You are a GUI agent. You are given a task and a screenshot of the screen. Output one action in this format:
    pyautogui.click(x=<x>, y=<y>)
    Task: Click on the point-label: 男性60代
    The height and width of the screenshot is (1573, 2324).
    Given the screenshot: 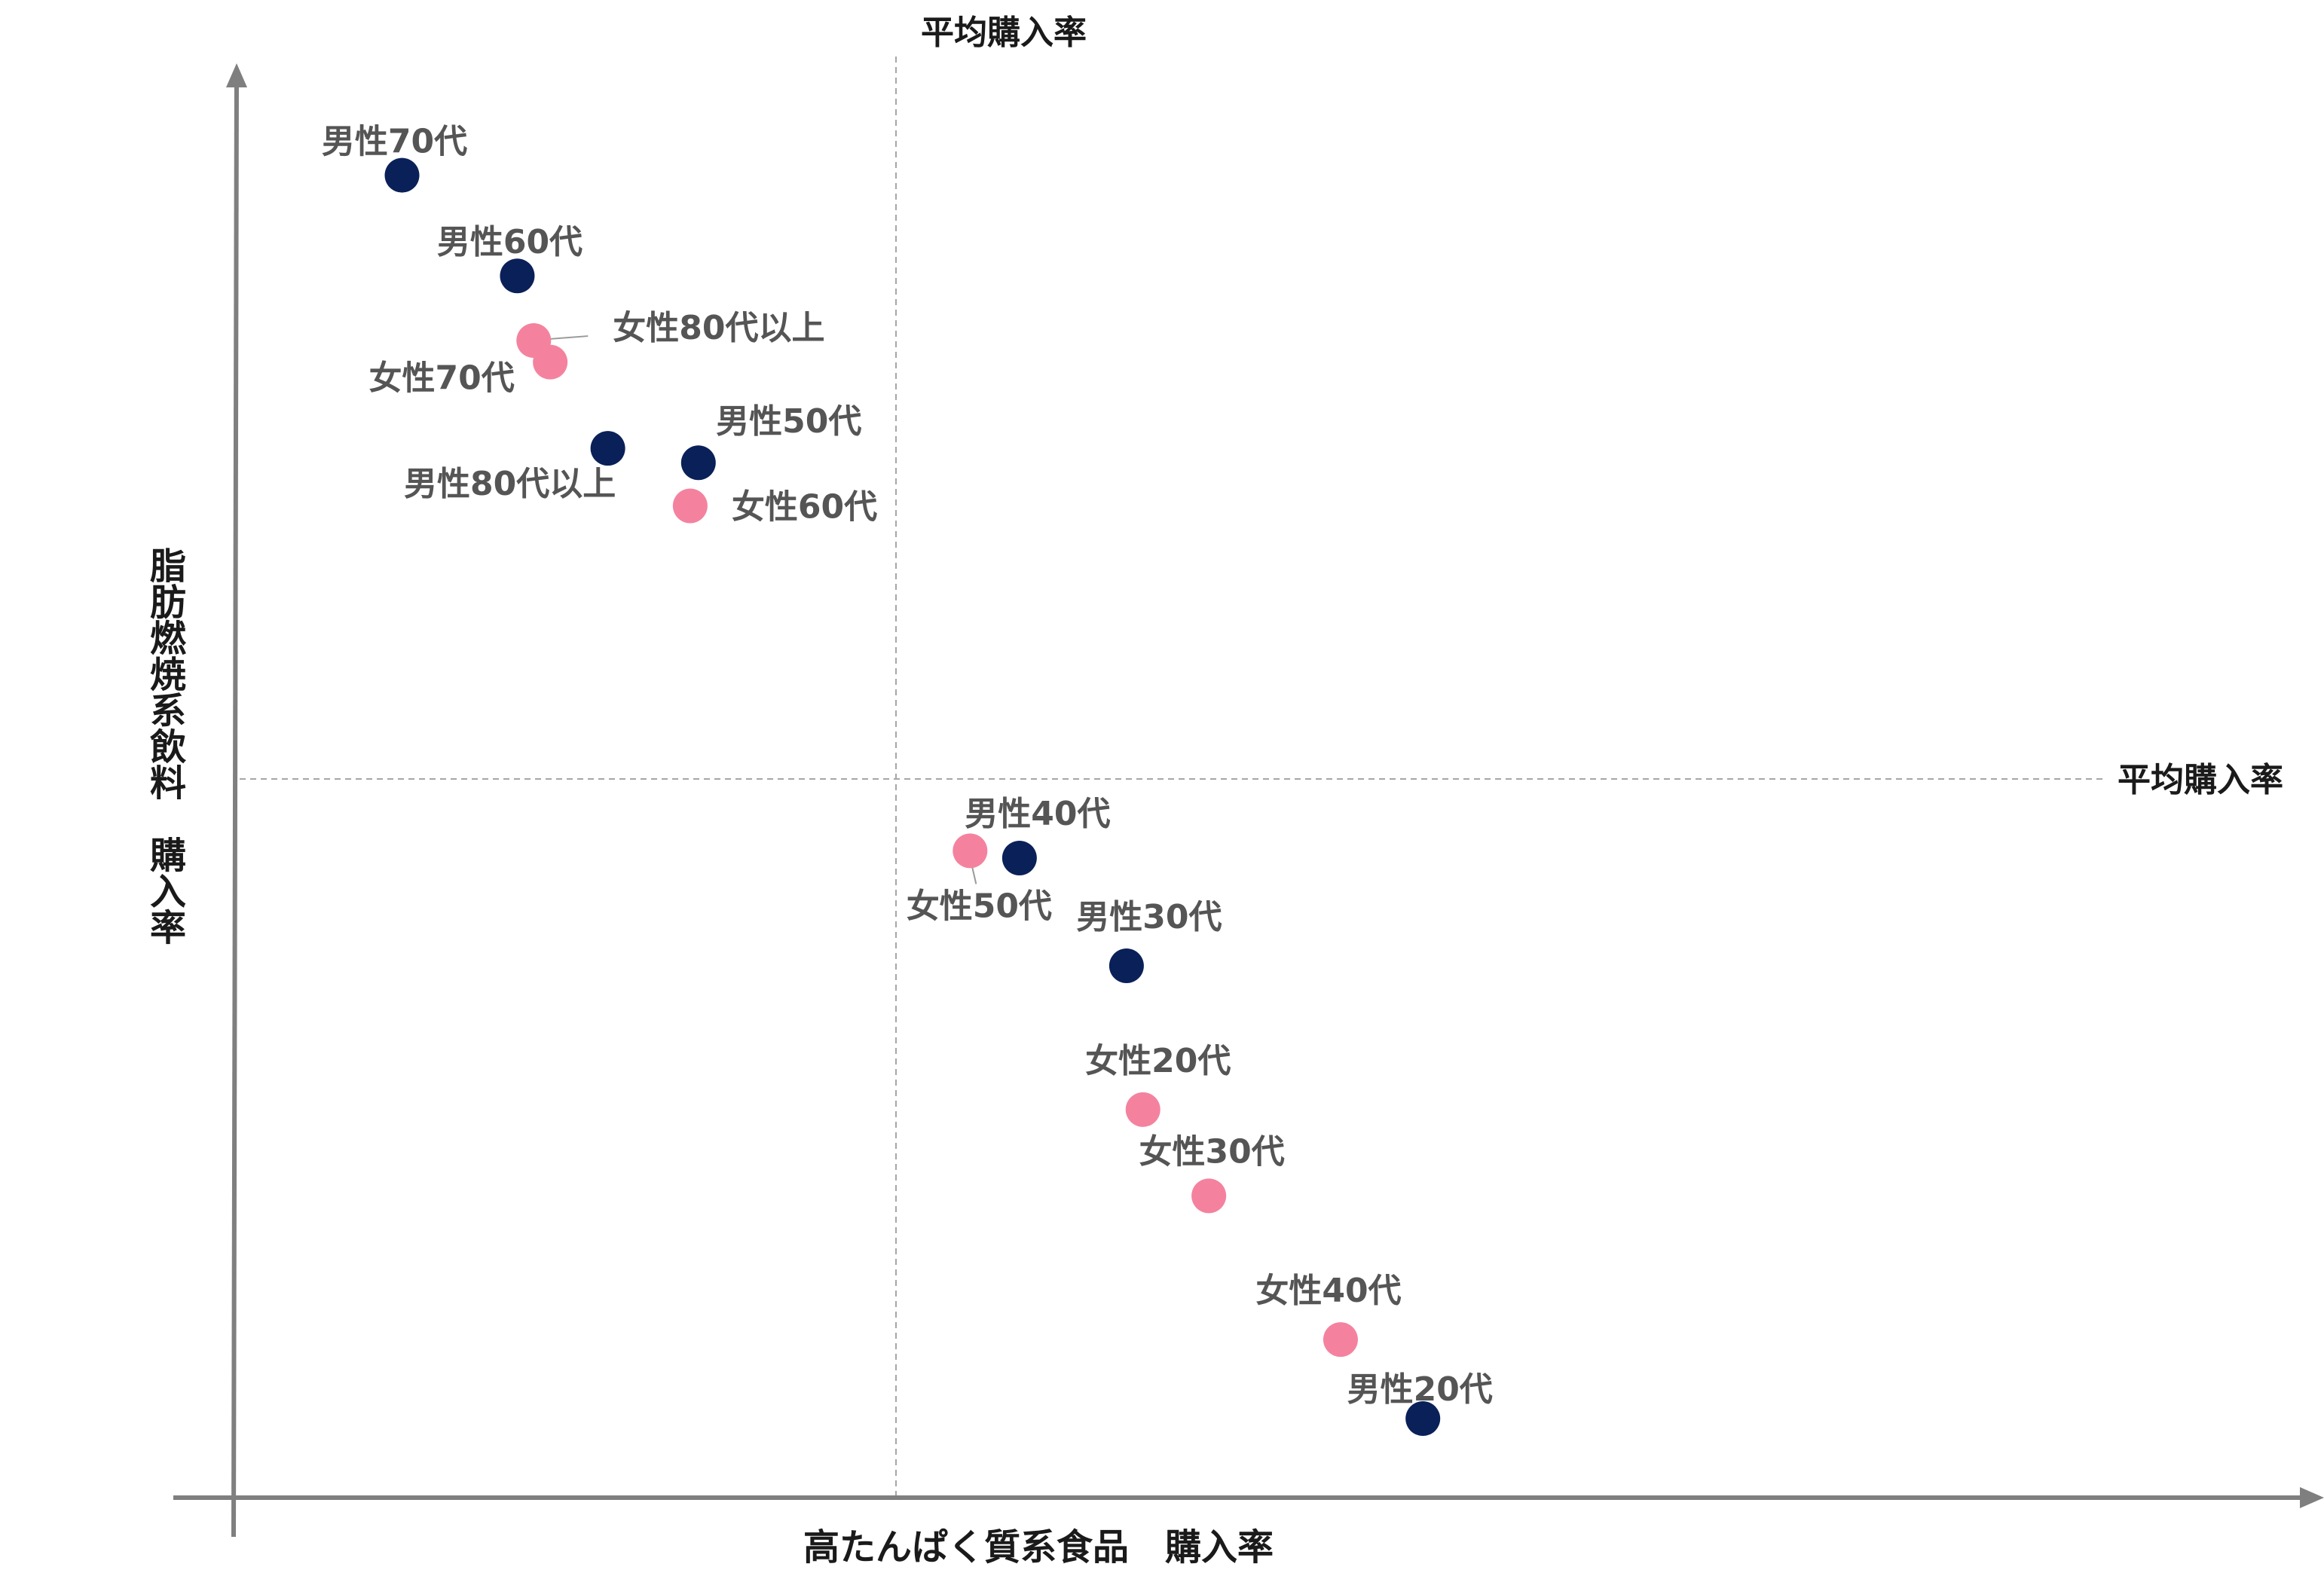 What is the action you would take?
    pyautogui.click(x=510, y=242)
    